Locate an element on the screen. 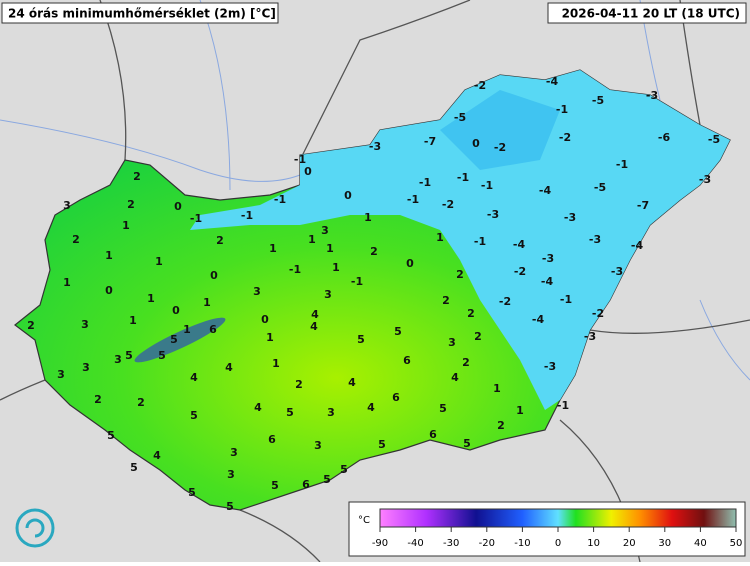 The height and width of the screenshot is (566, 750). cold-core is located at coordinates (500, 130).